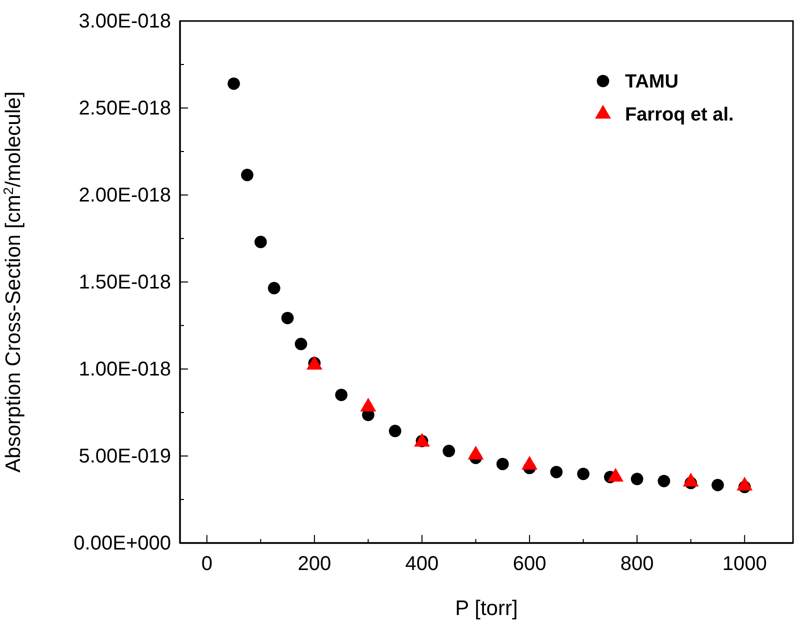  I want to click on x-tick-label: 1000, so click(744, 564).